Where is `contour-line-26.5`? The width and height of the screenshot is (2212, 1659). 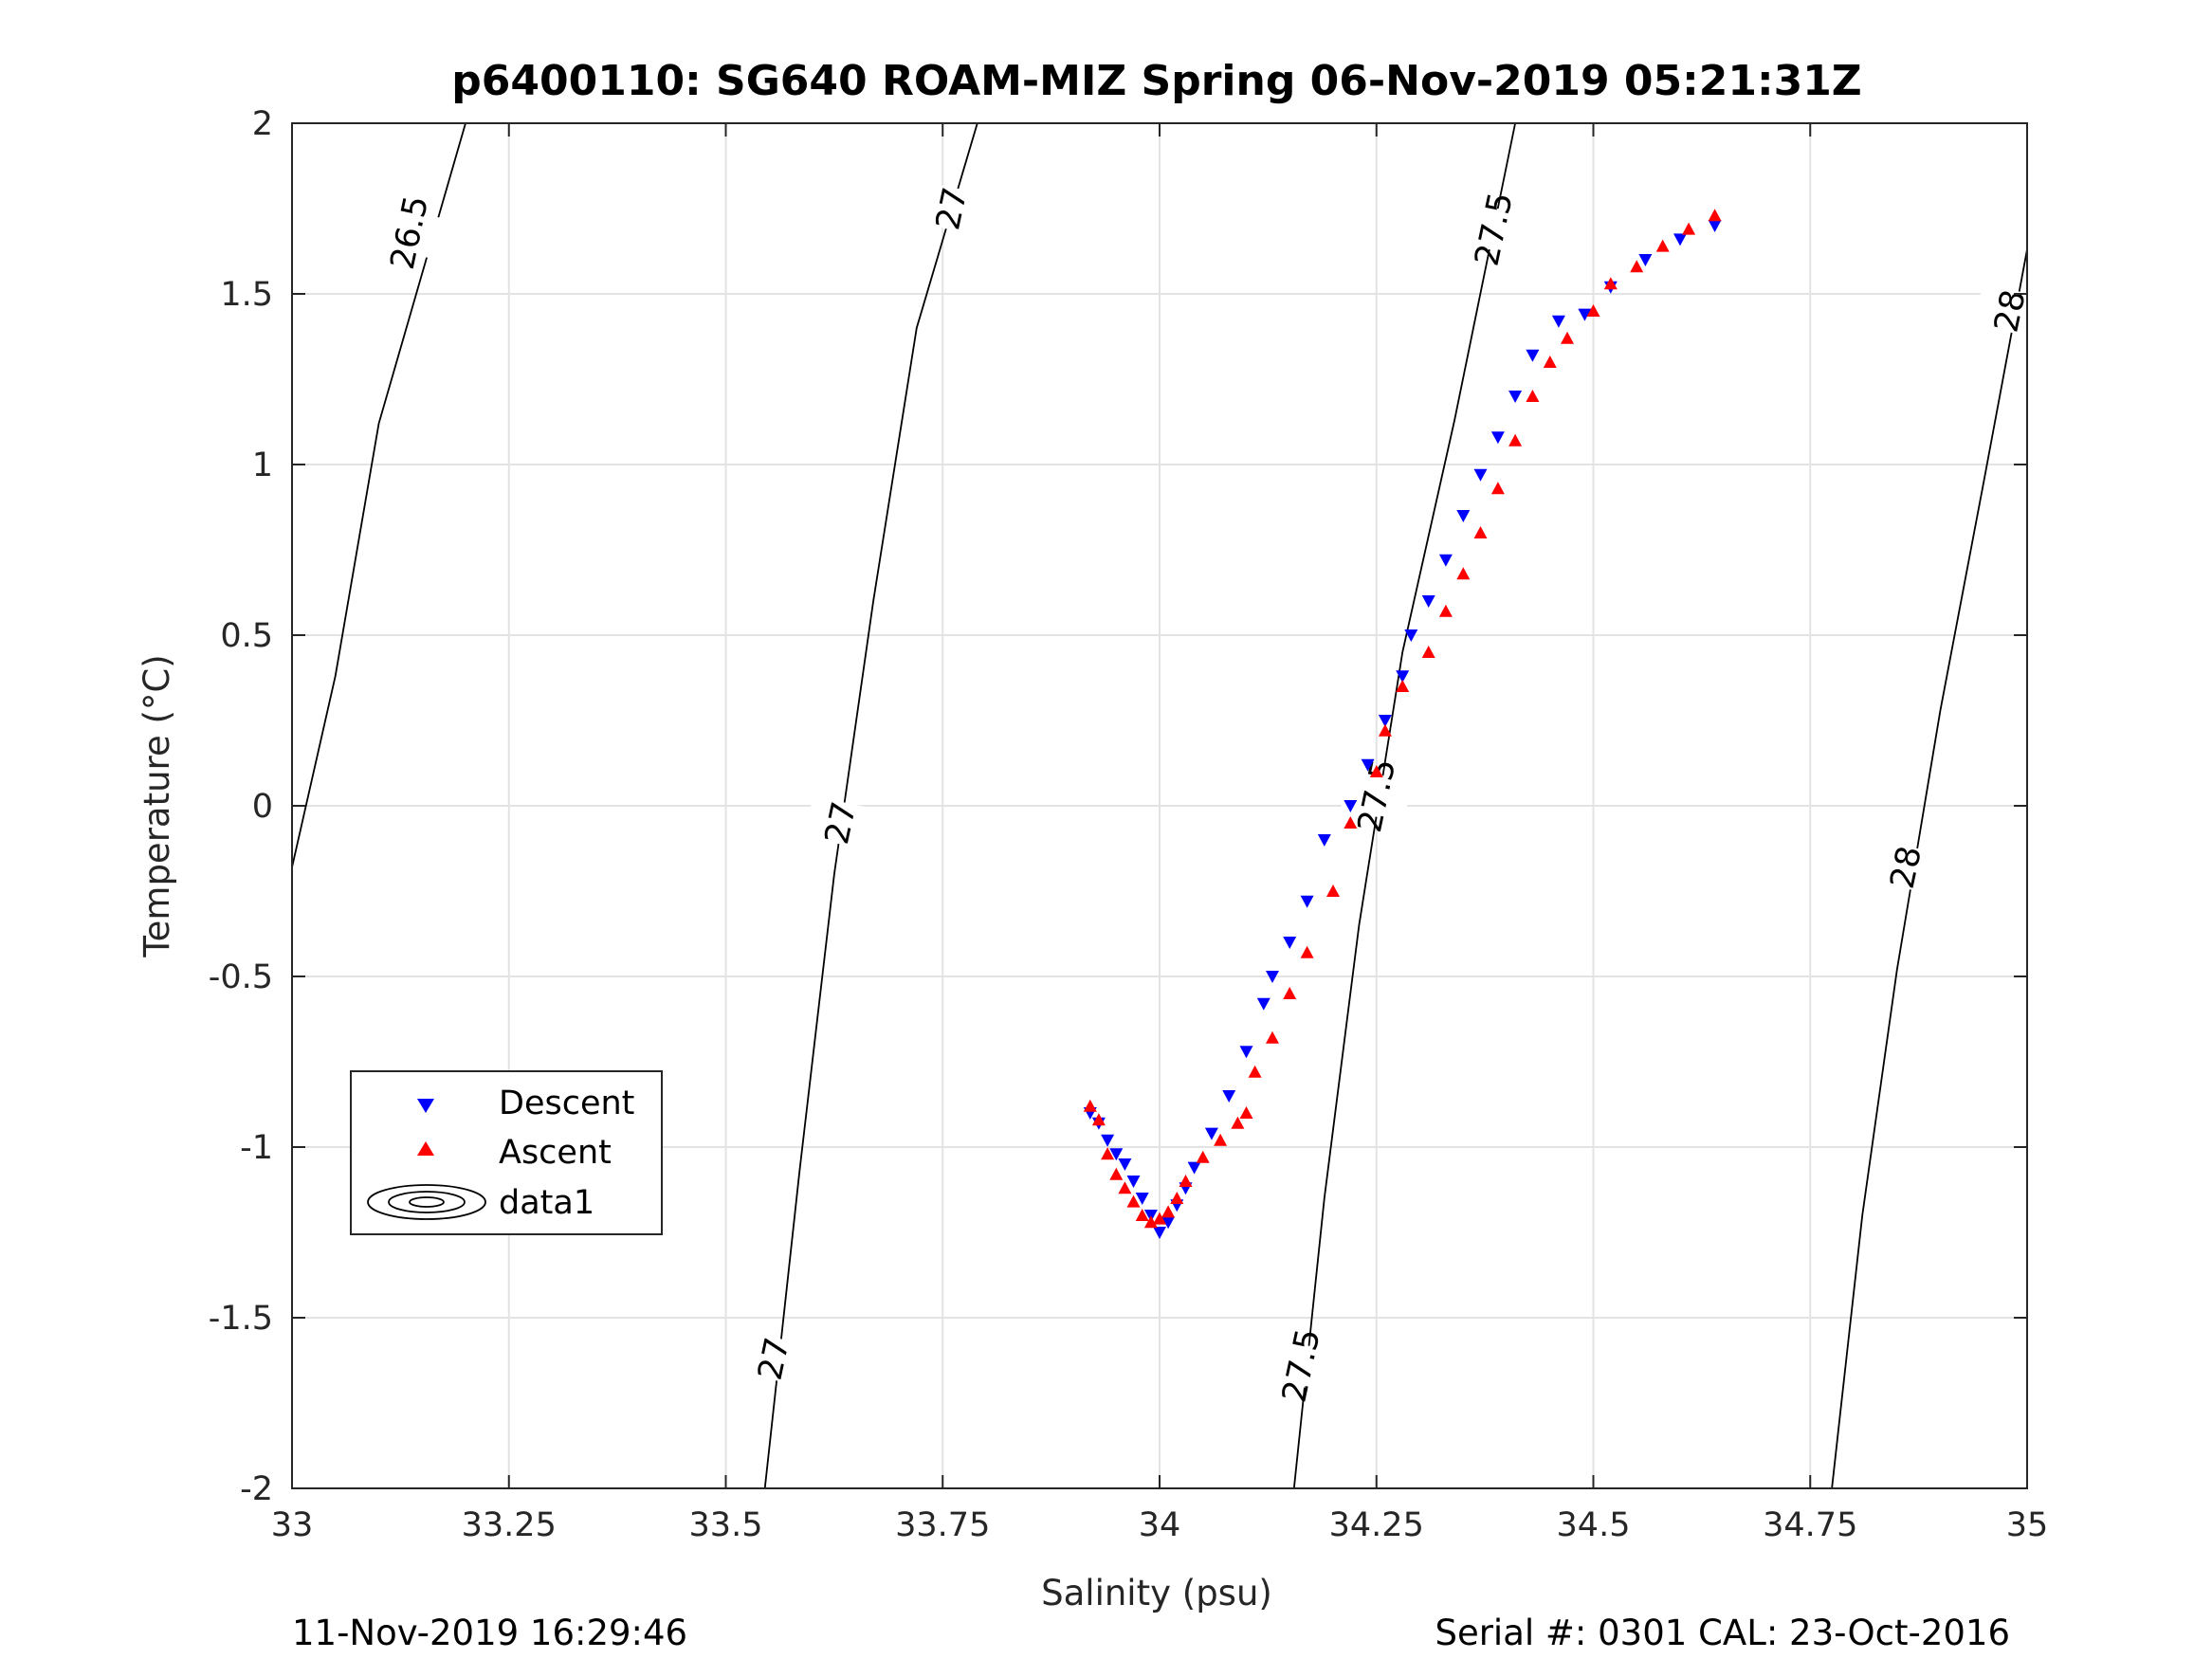 contour-line-26.5 is located at coordinates (378, 494).